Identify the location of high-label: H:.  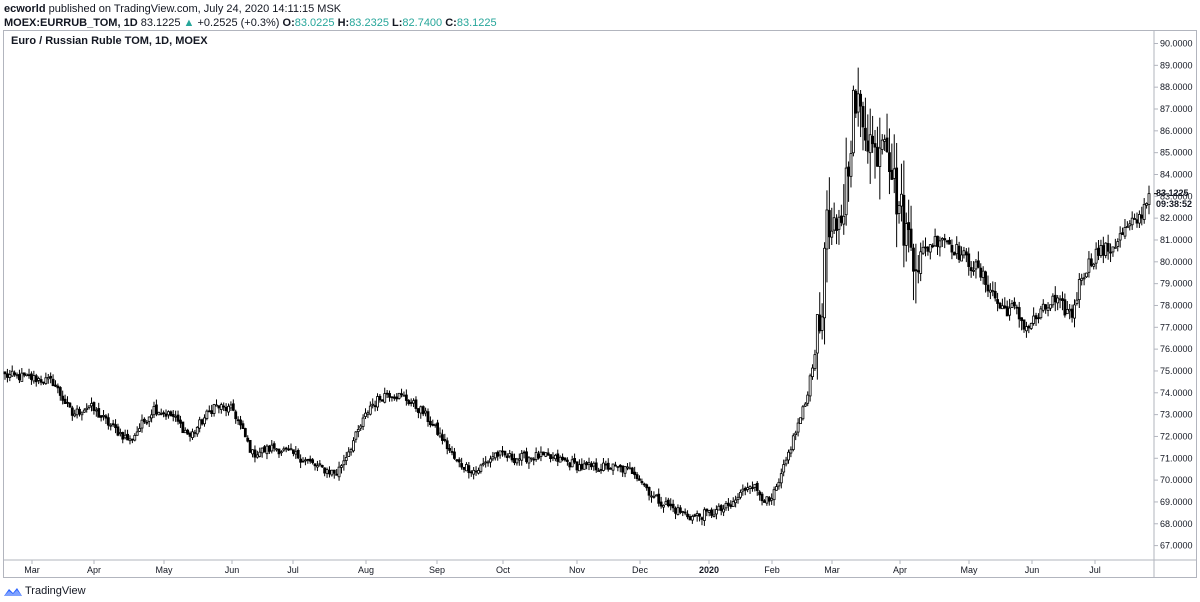
(343, 23).